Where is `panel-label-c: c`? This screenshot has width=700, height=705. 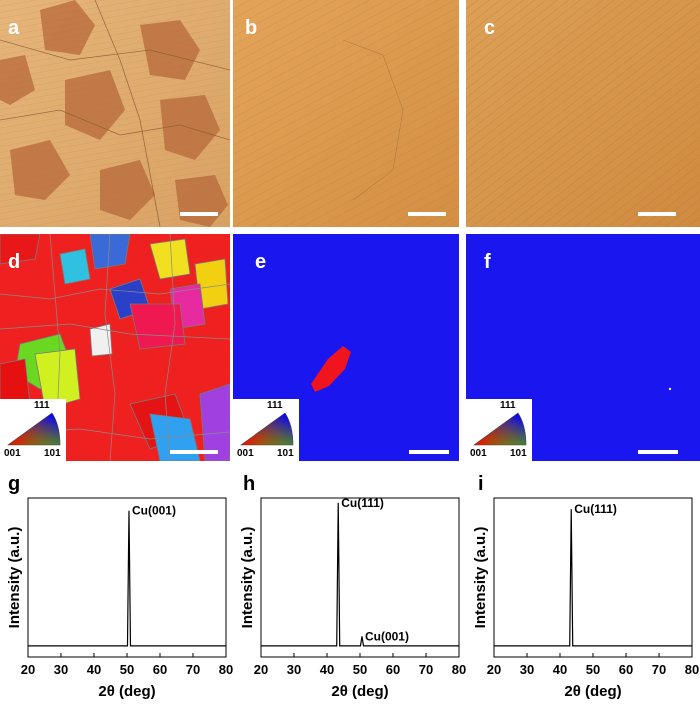 panel-label-c: c is located at coordinates (490, 28).